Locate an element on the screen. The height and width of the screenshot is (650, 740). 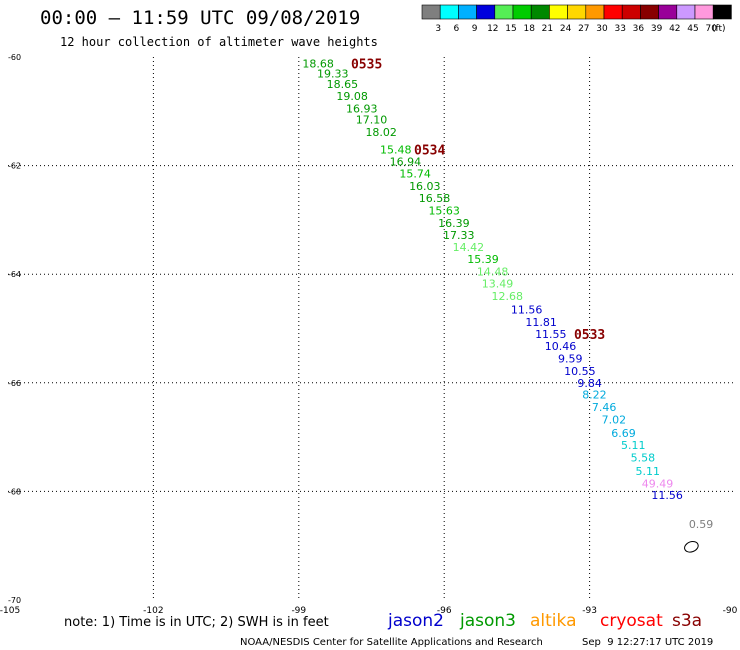
y-tick-label: -60 is located at coordinates (14, 57).